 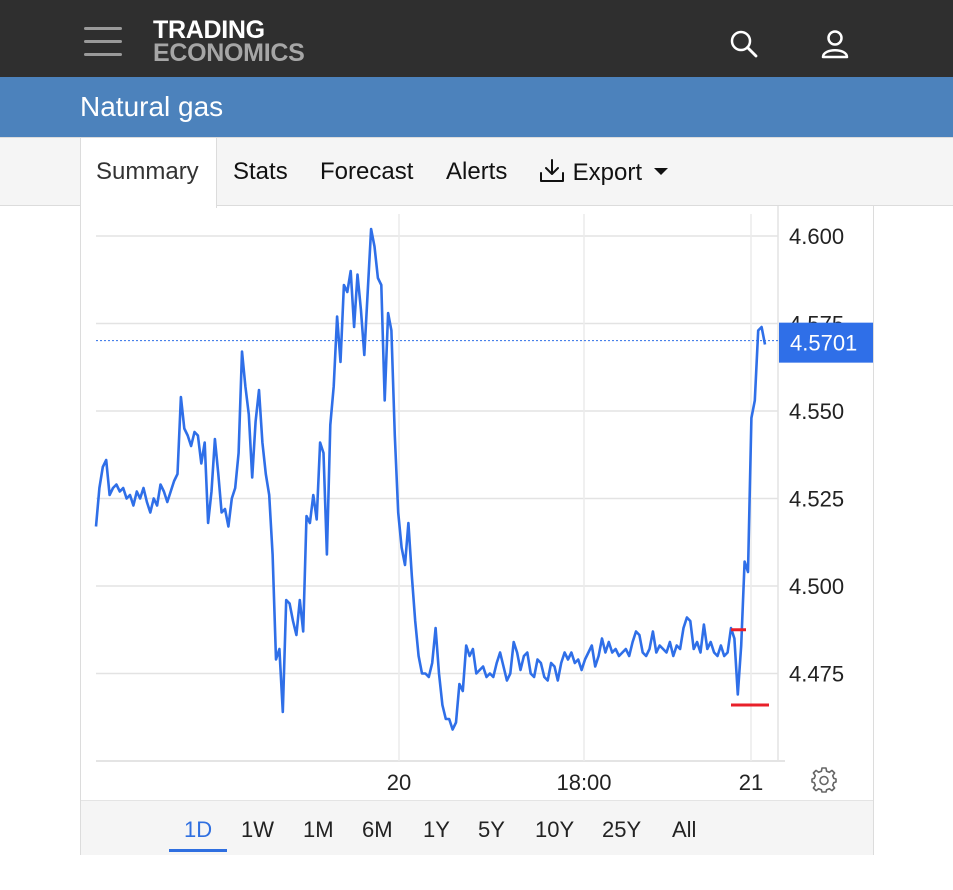 I want to click on chevron-down-icon, so click(x=660, y=172).